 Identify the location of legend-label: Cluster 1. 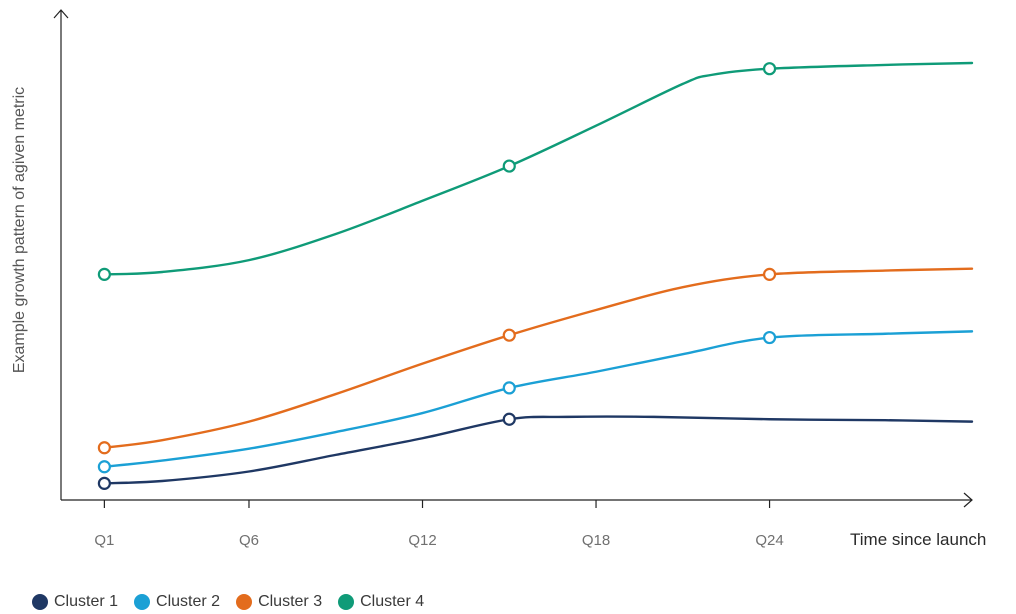
(86, 601).